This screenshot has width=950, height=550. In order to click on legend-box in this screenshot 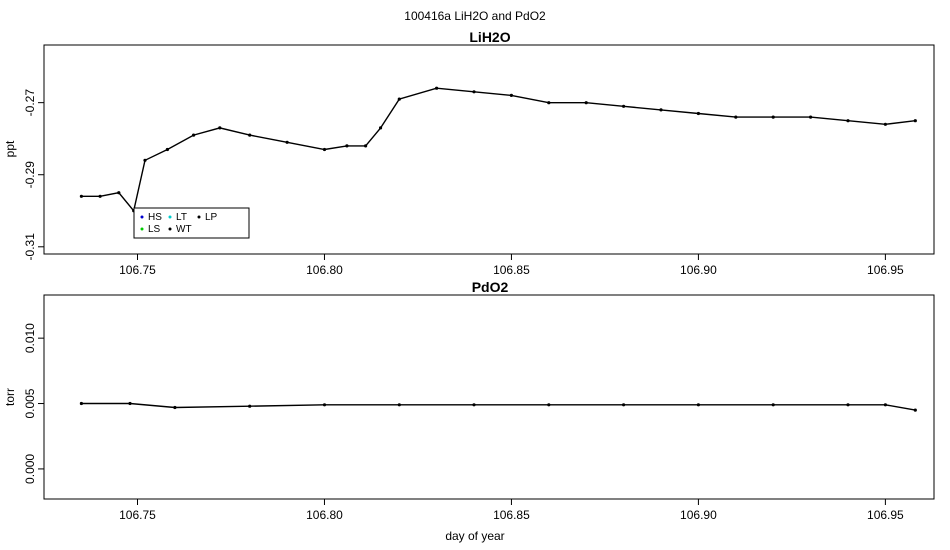, I will do `click(191, 223)`.